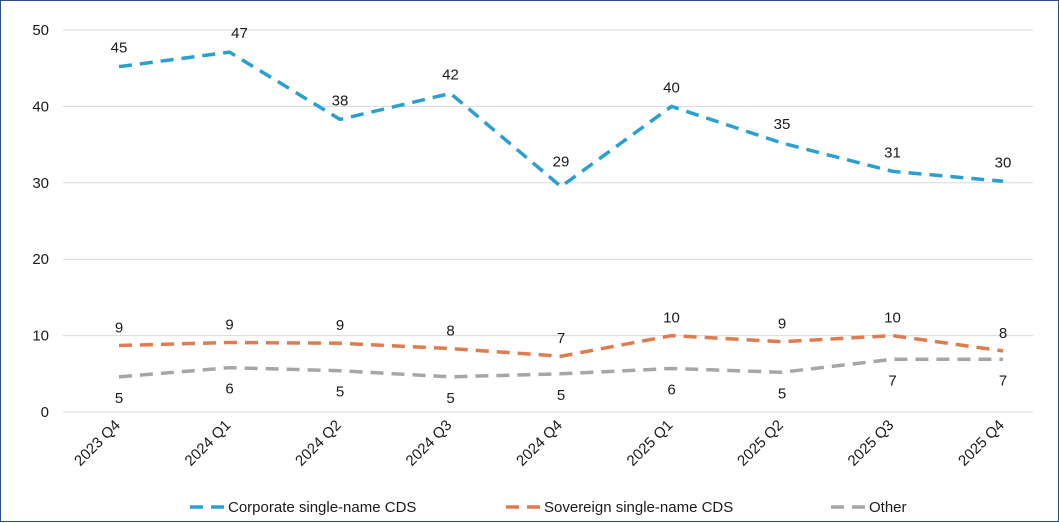 This screenshot has width=1059, height=523. I want to click on data-label: 45, so click(119, 48).